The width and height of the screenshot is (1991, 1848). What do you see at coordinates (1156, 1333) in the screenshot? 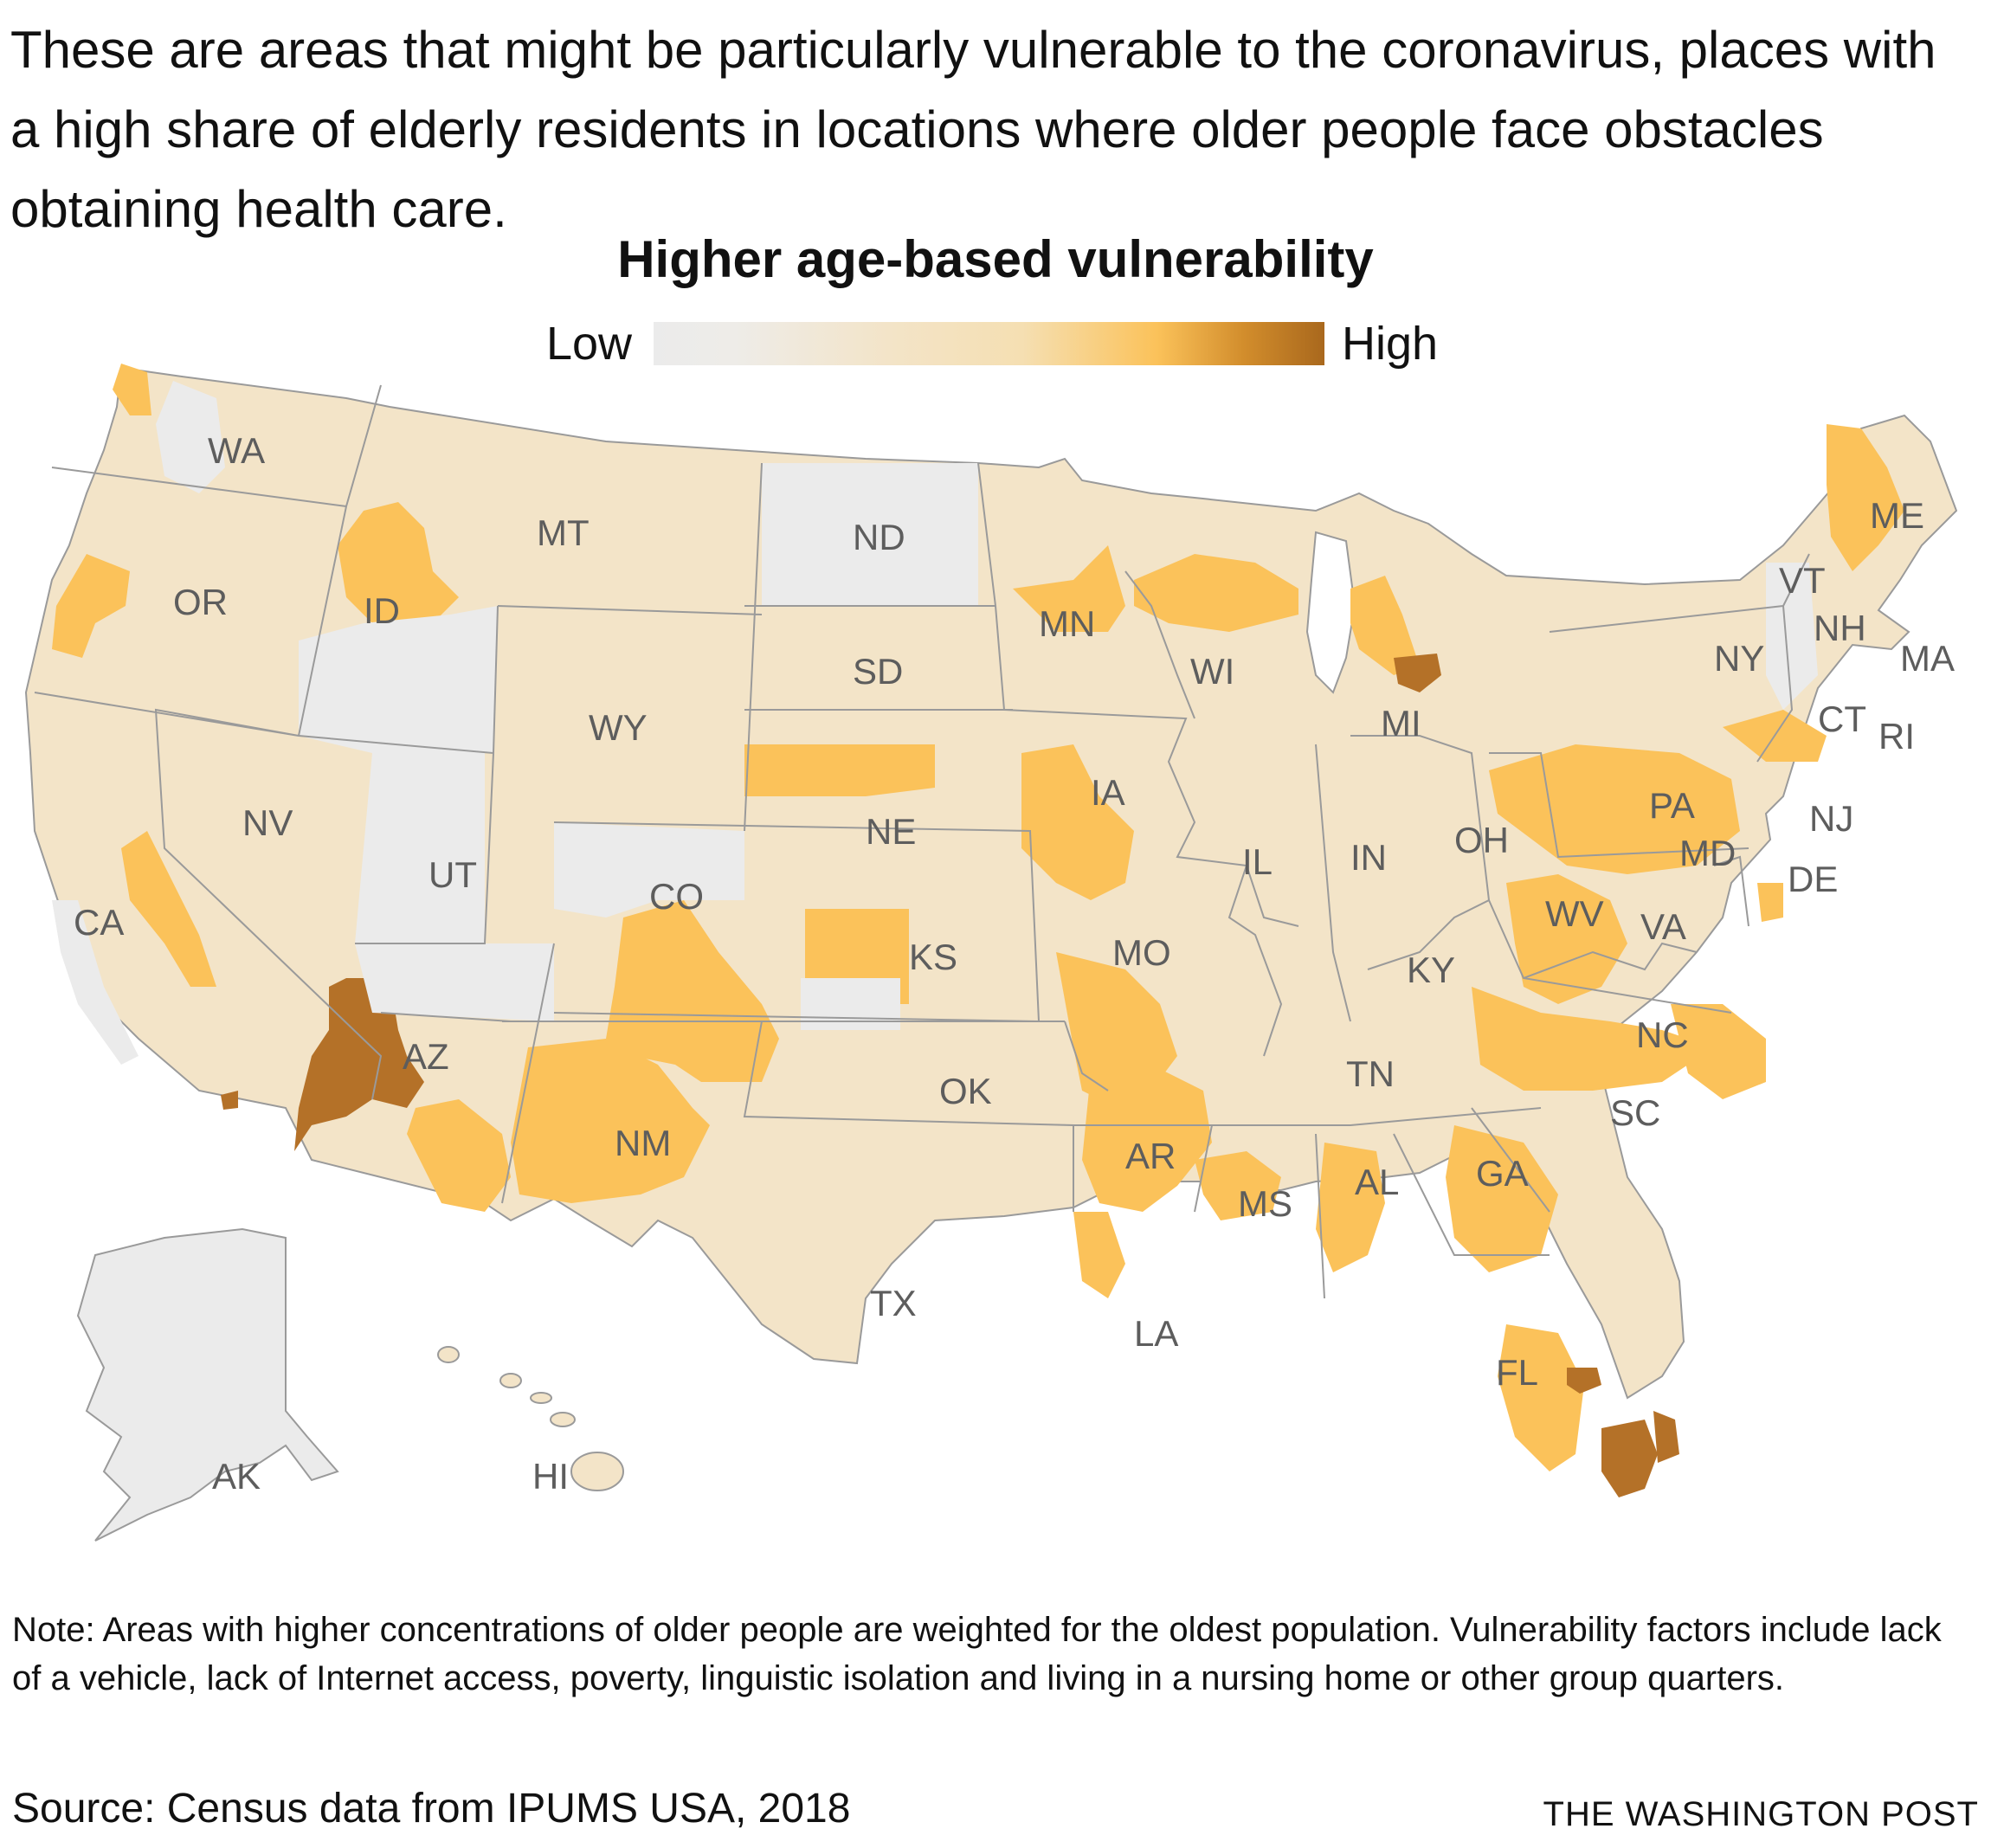
I see `state-label-la: LA` at bounding box center [1156, 1333].